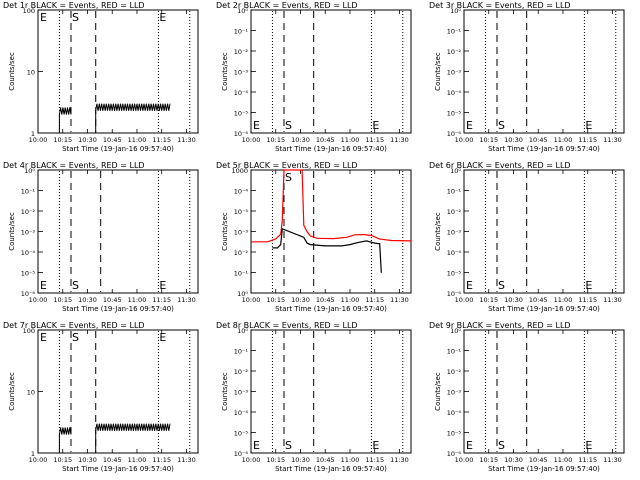 This screenshot has height=480, width=640. Describe the element at coordinates (29, 11) in the screenshot. I see `y-tick-label: 100` at that location.